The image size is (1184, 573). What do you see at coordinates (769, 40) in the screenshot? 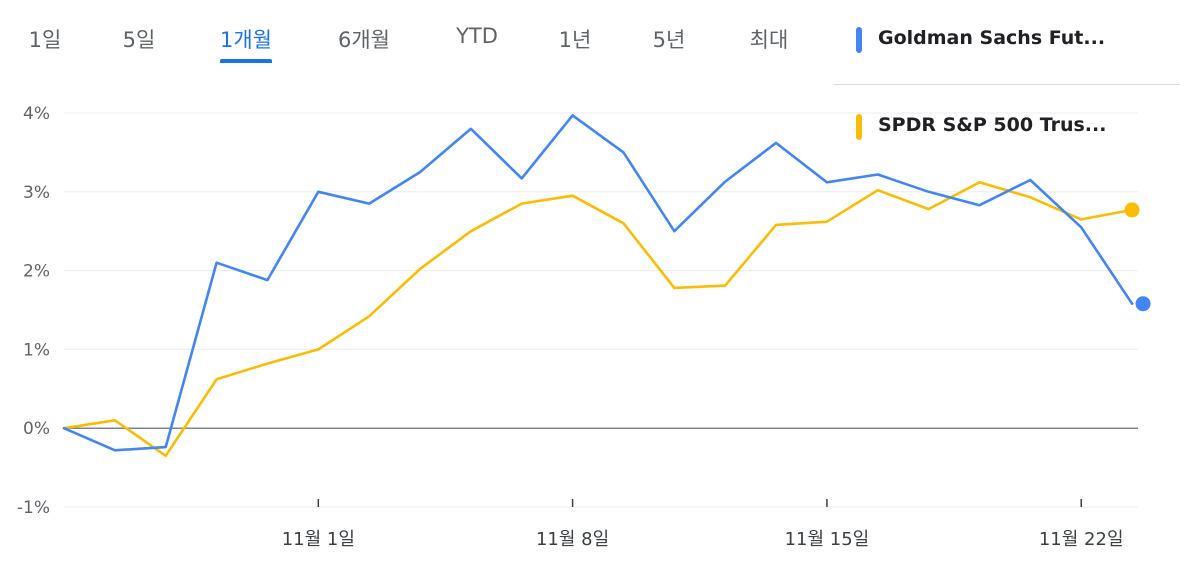
I see `tab-max: 최대` at bounding box center [769, 40].